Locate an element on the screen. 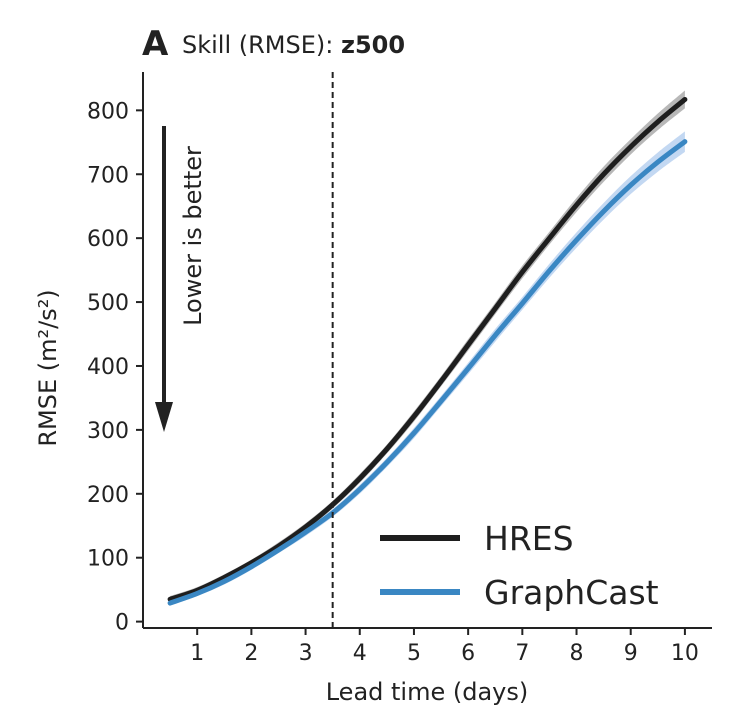 This screenshot has height=726, width=732. x-tick-label: 3 is located at coordinates (306, 653).